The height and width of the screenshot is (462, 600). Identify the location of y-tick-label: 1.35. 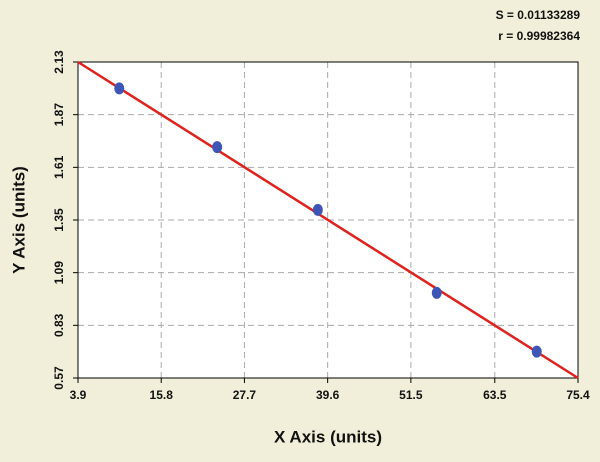
(59, 220).